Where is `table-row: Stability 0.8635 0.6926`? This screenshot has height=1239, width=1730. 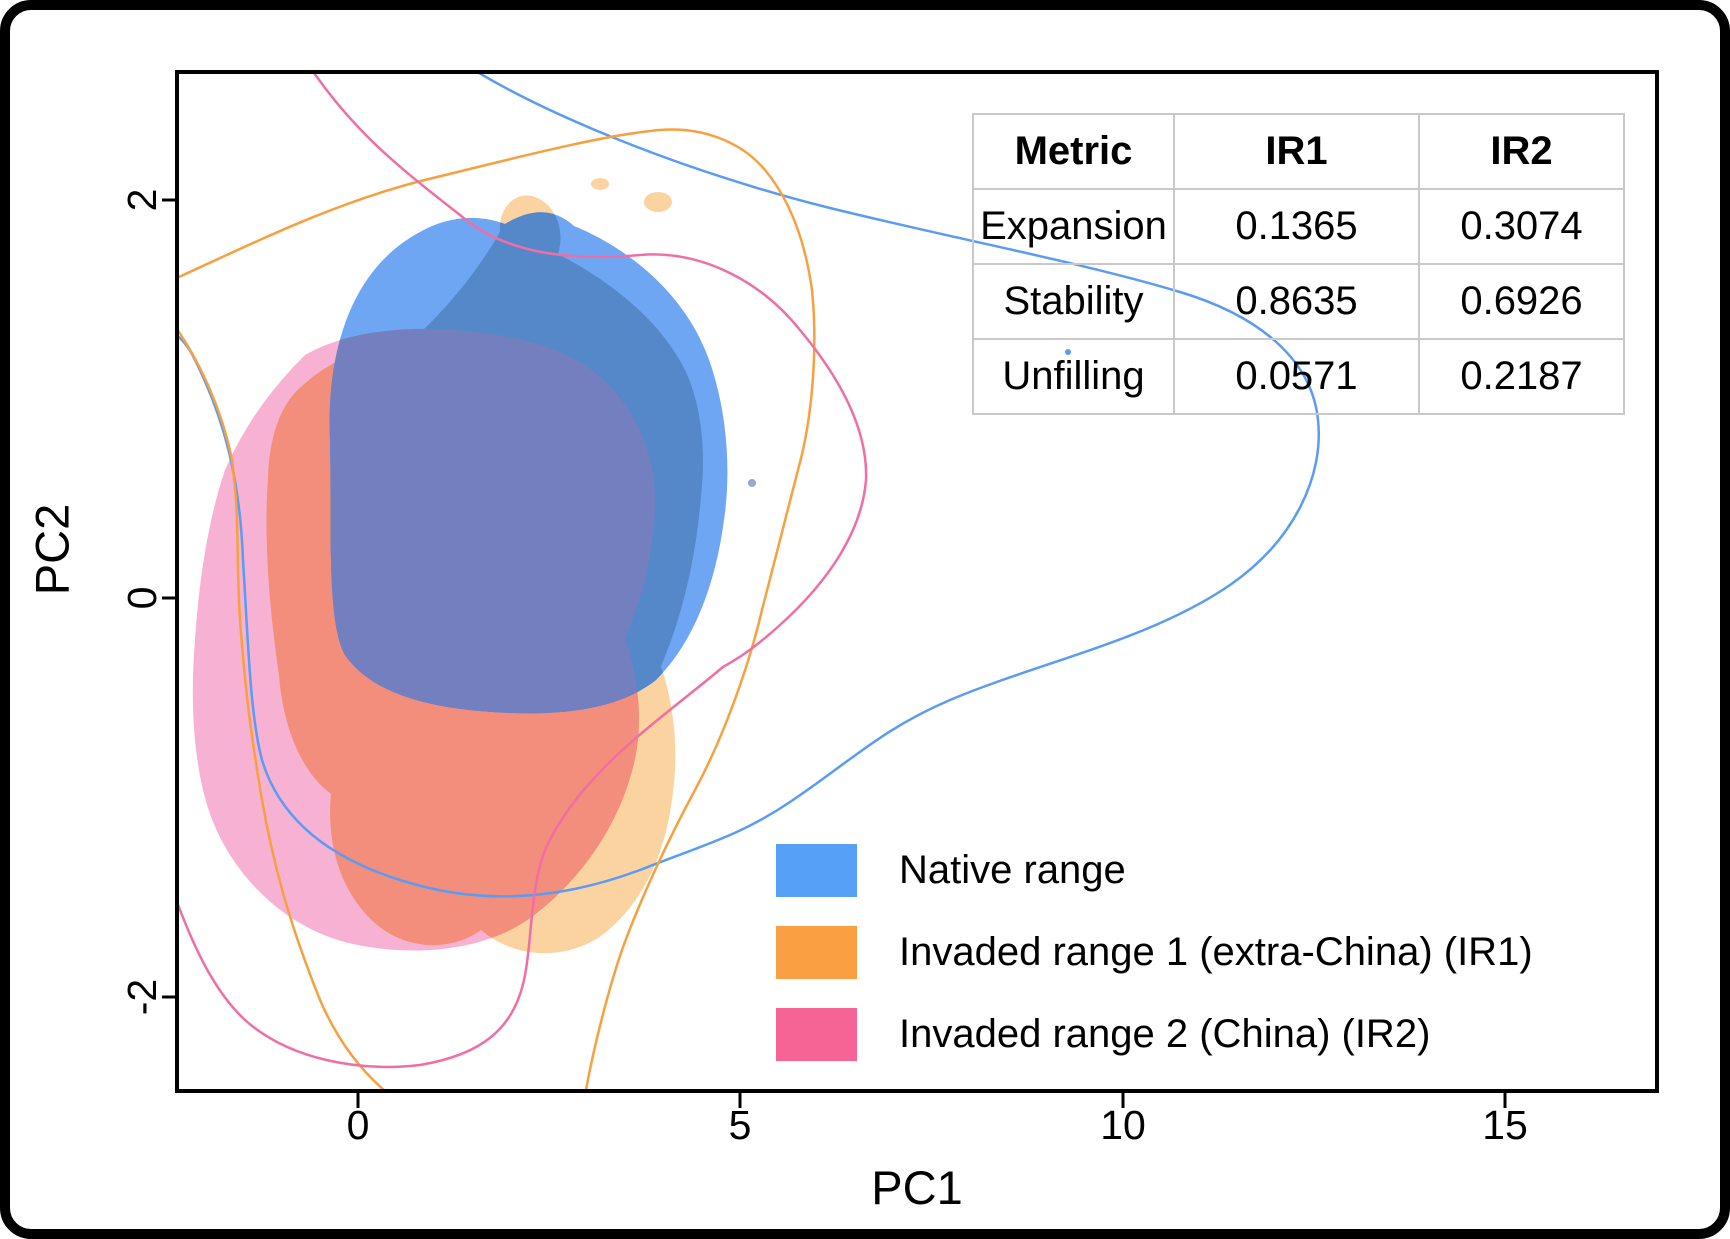
table-row: Stability 0.8635 0.6926 is located at coordinates (1298, 301).